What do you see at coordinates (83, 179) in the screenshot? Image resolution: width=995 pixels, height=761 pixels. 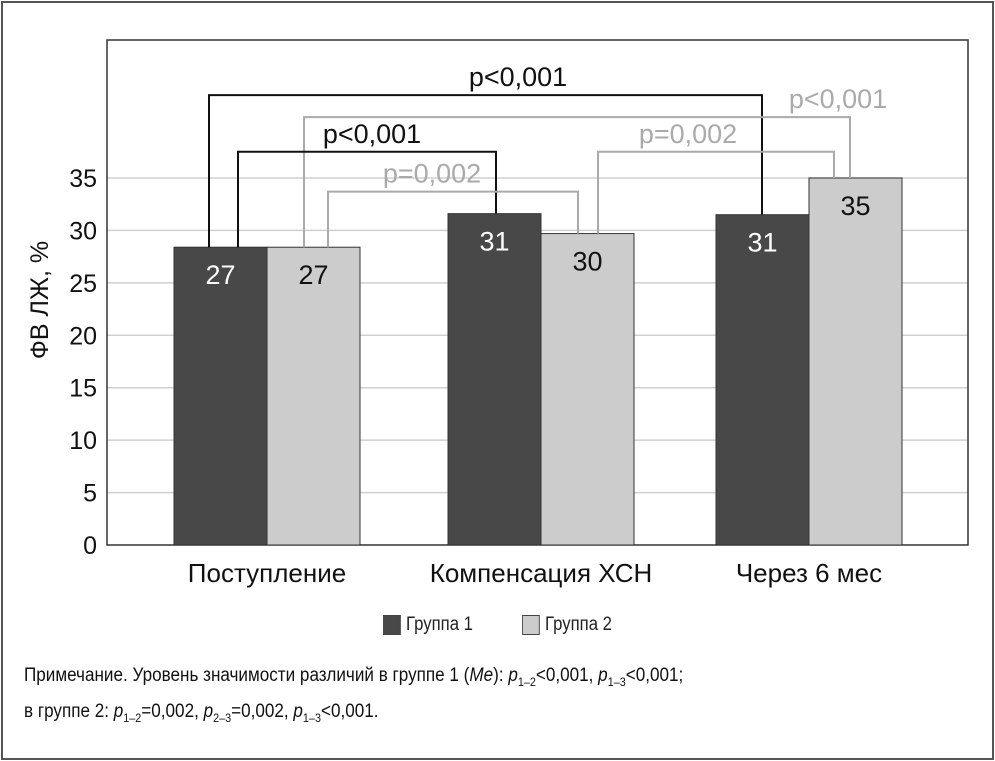 I see `y-tick-label: 35` at bounding box center [83, 179].